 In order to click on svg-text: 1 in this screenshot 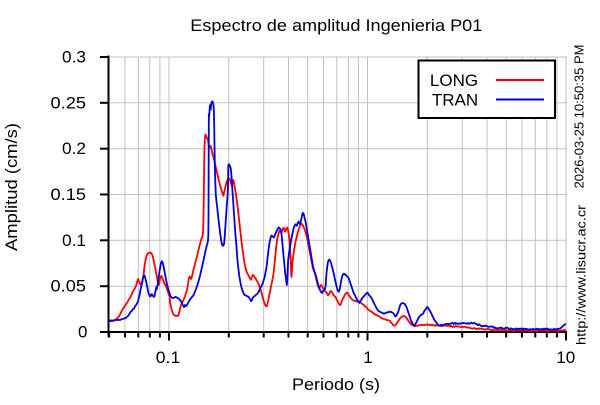, I will do `click(367, 357)`.